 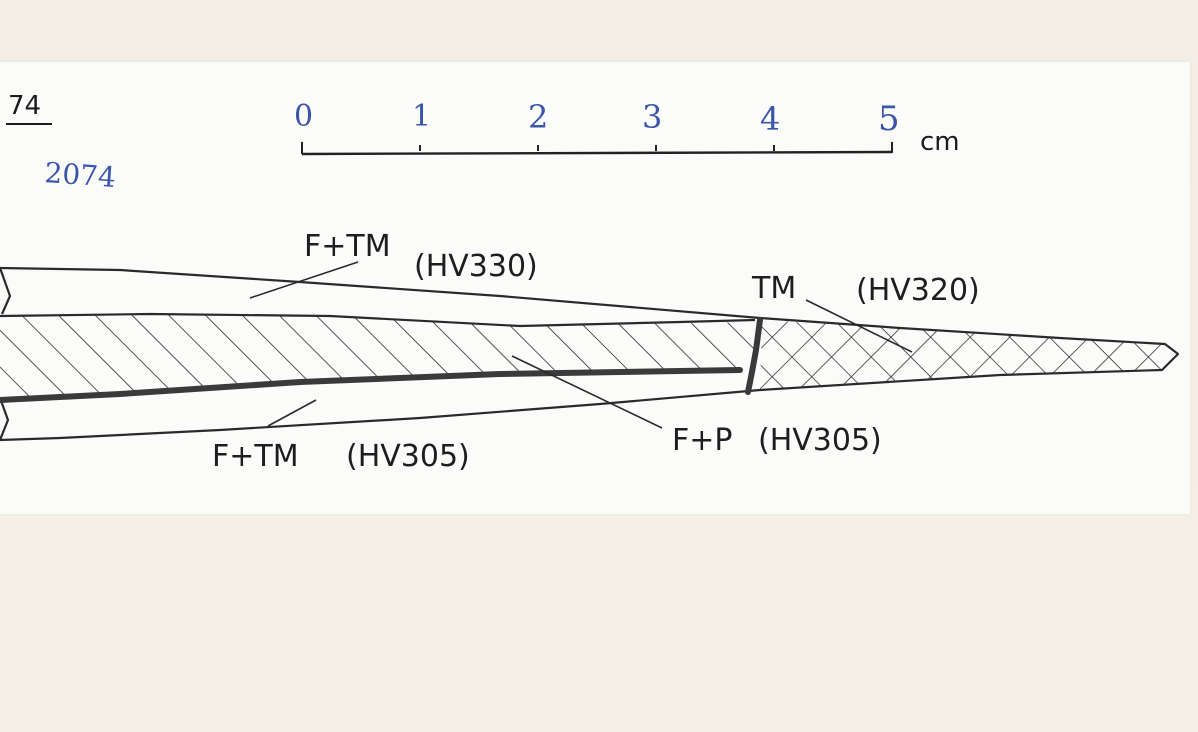 What do you see at coordinates (968, 355) in the screenshot?
I see `tip-zone-crosshatch` at bounding box center [968, 355].